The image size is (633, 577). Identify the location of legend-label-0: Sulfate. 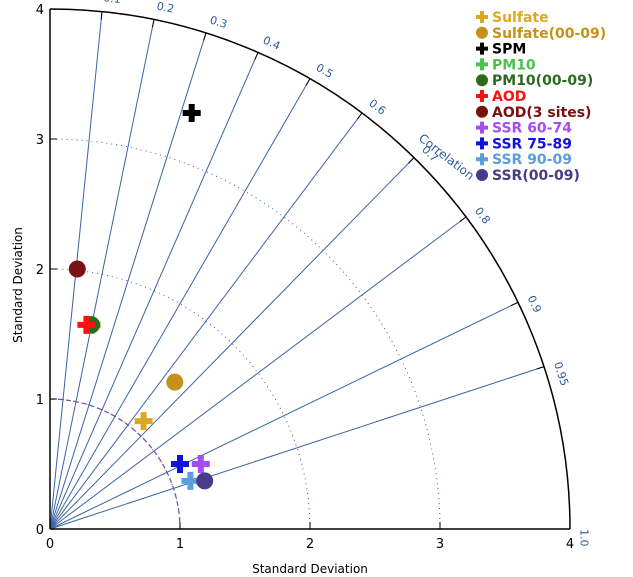
(520, 18).